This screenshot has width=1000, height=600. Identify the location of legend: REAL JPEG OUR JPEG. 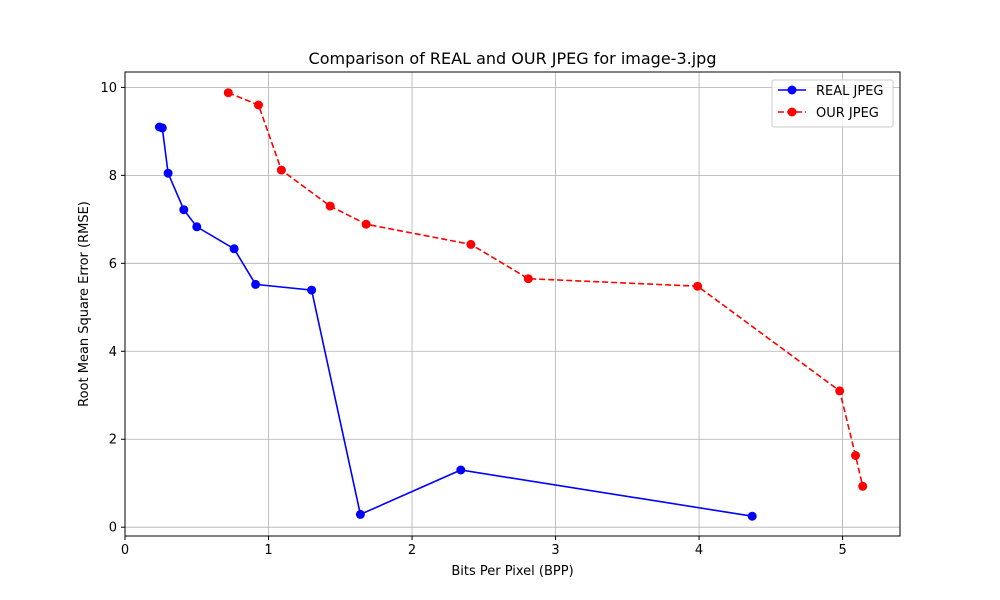
(832, 103).